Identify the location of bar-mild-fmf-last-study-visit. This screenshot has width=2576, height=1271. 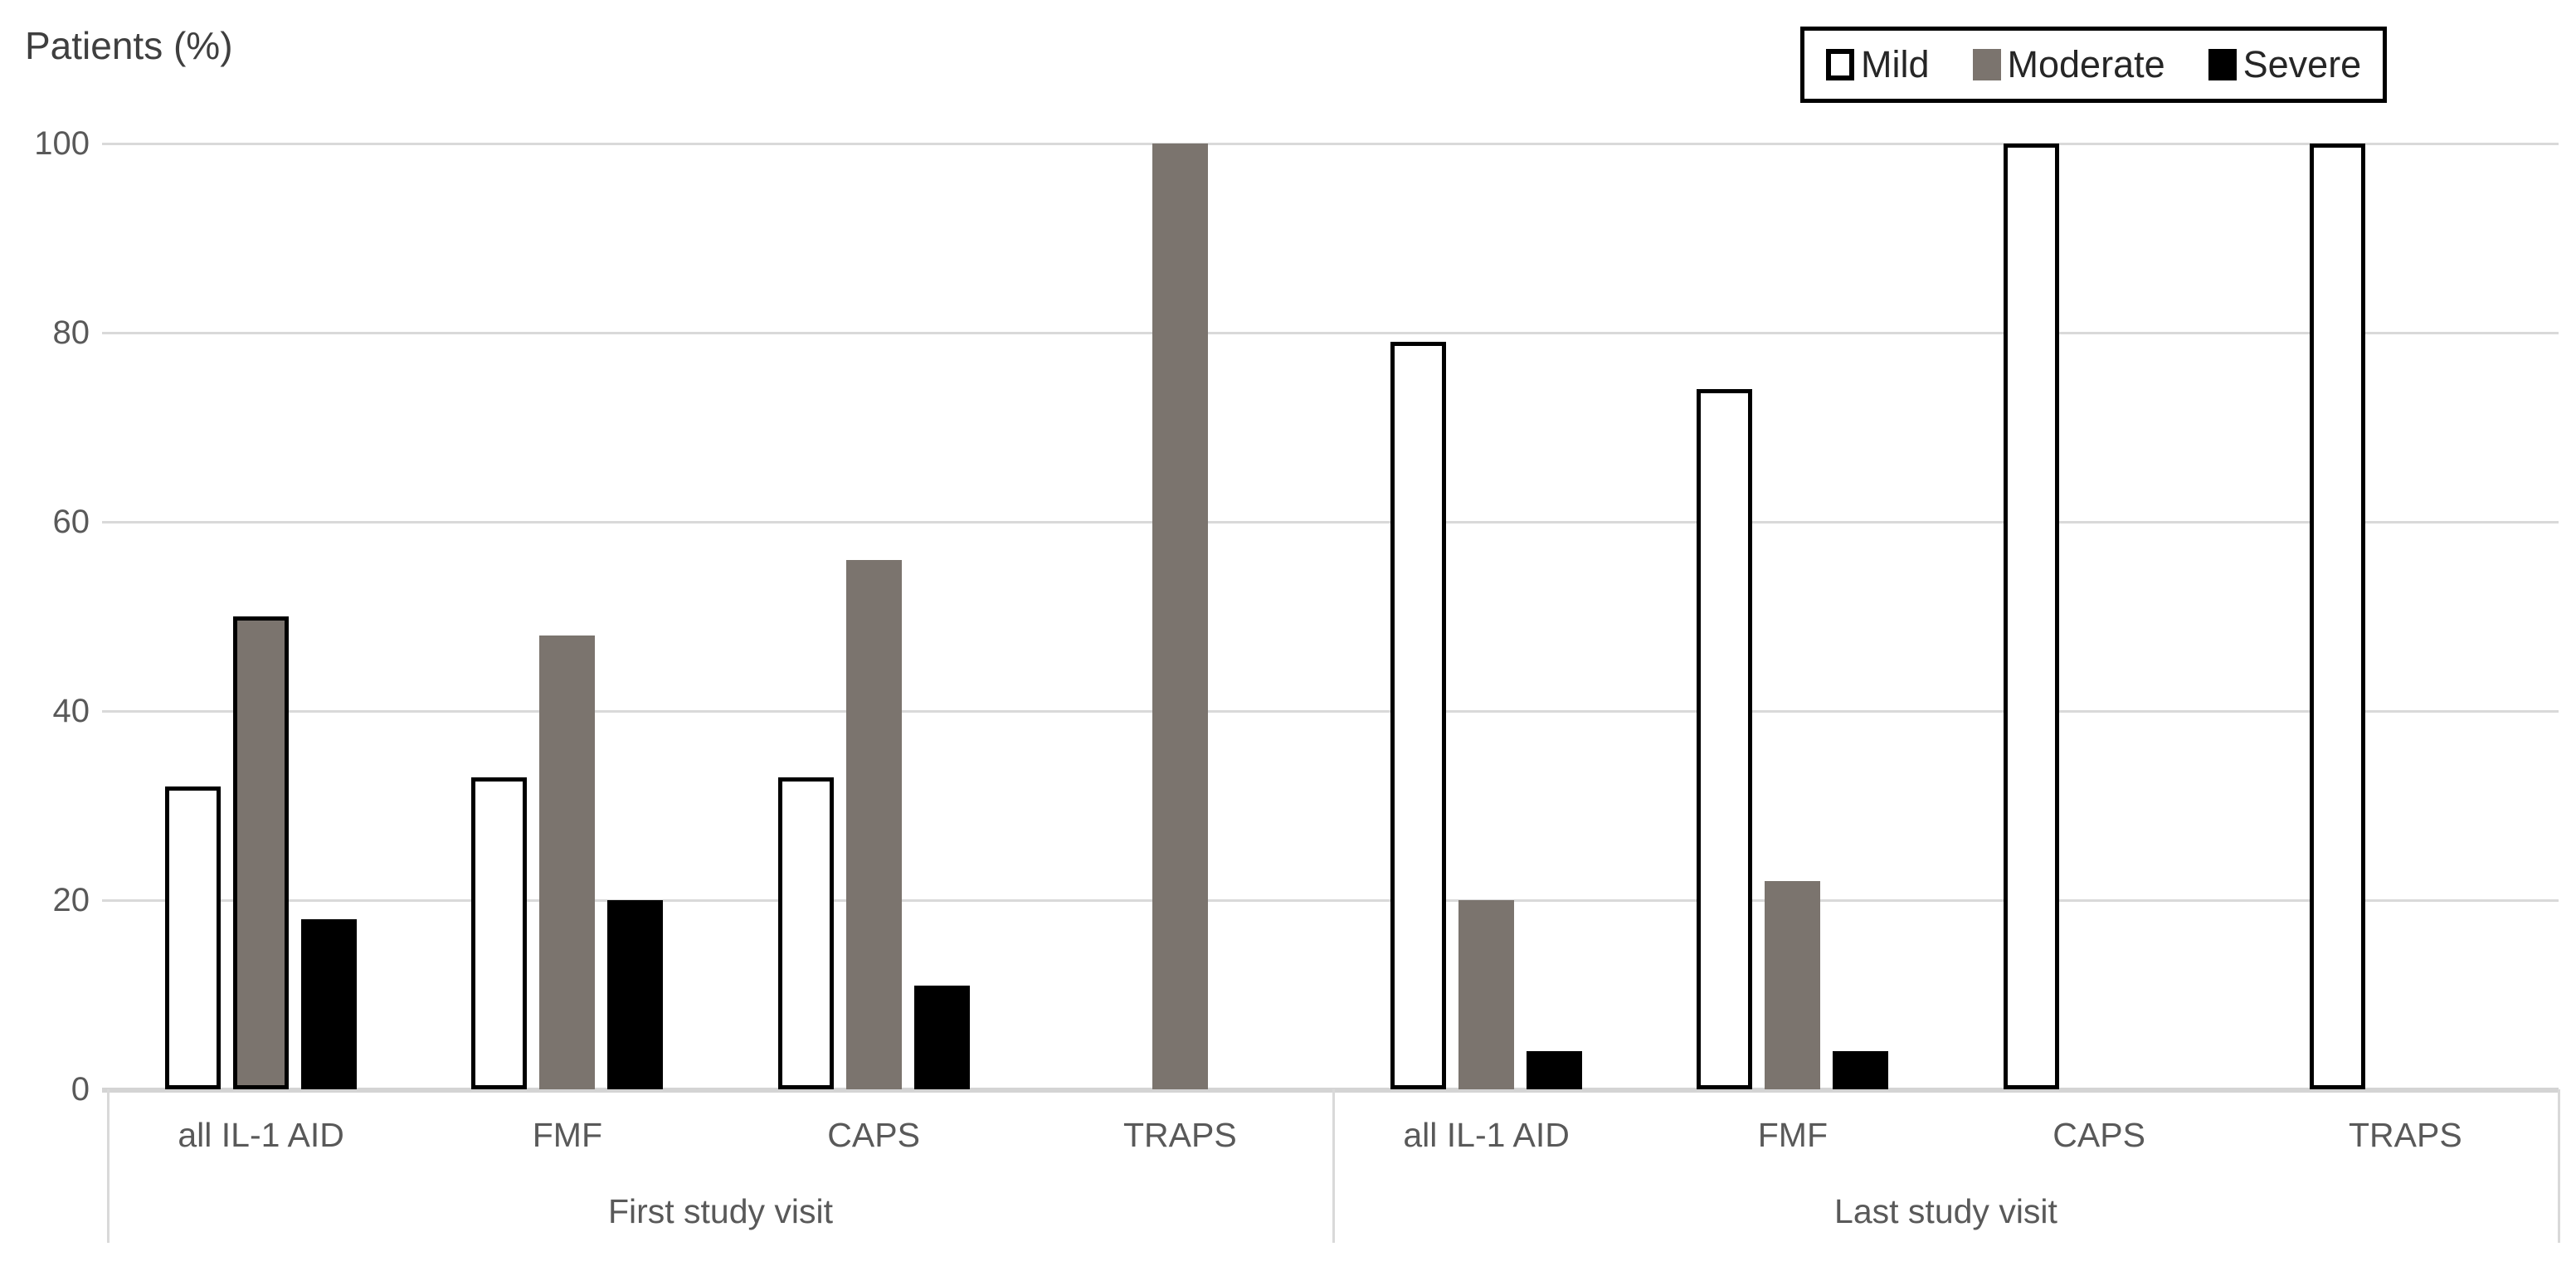
(1725, 739).